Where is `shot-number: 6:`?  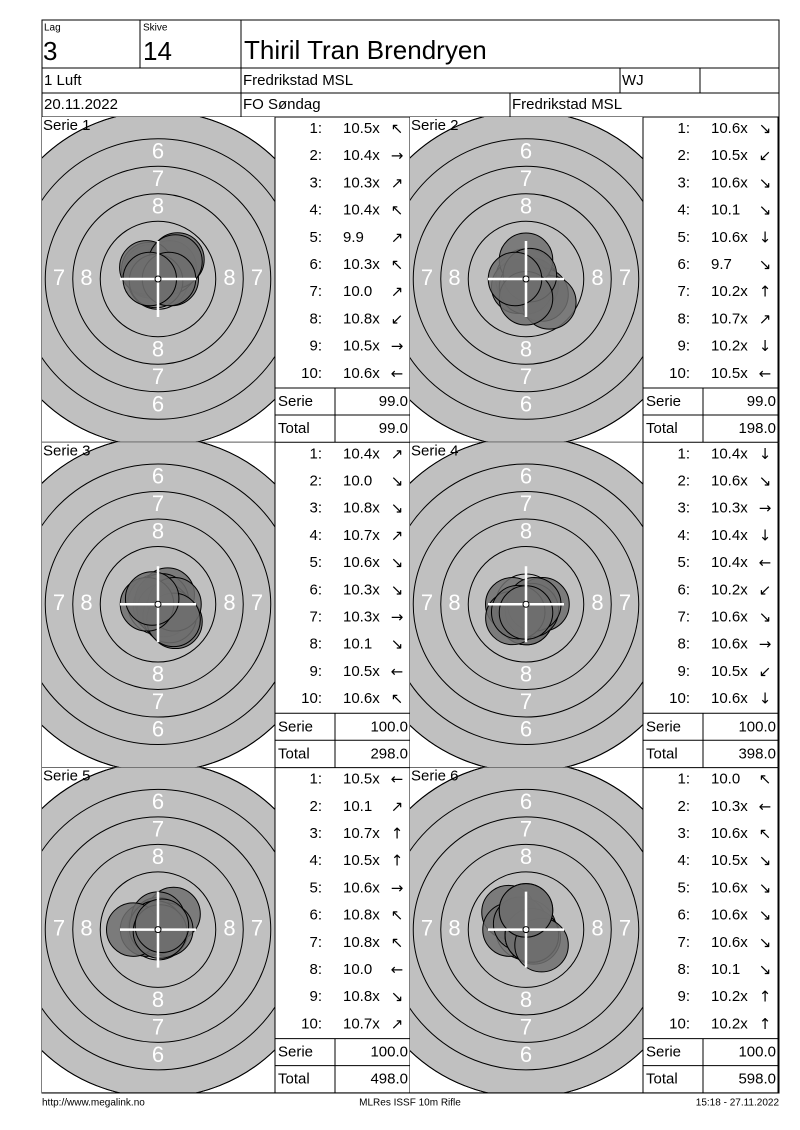
shot-number: 6: is located at coordinates (315, 915).